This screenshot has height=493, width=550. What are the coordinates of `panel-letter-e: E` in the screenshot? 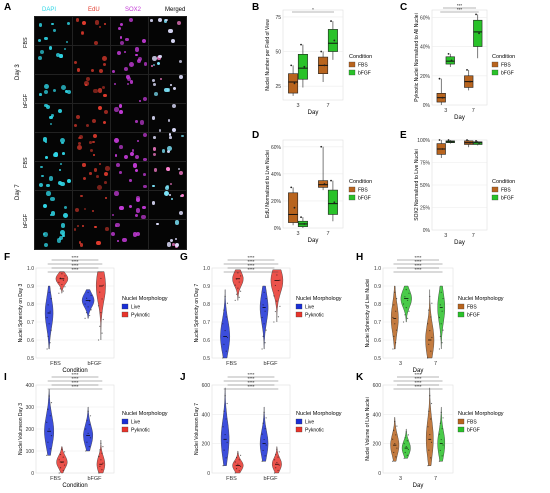 It's located at (403, 135).